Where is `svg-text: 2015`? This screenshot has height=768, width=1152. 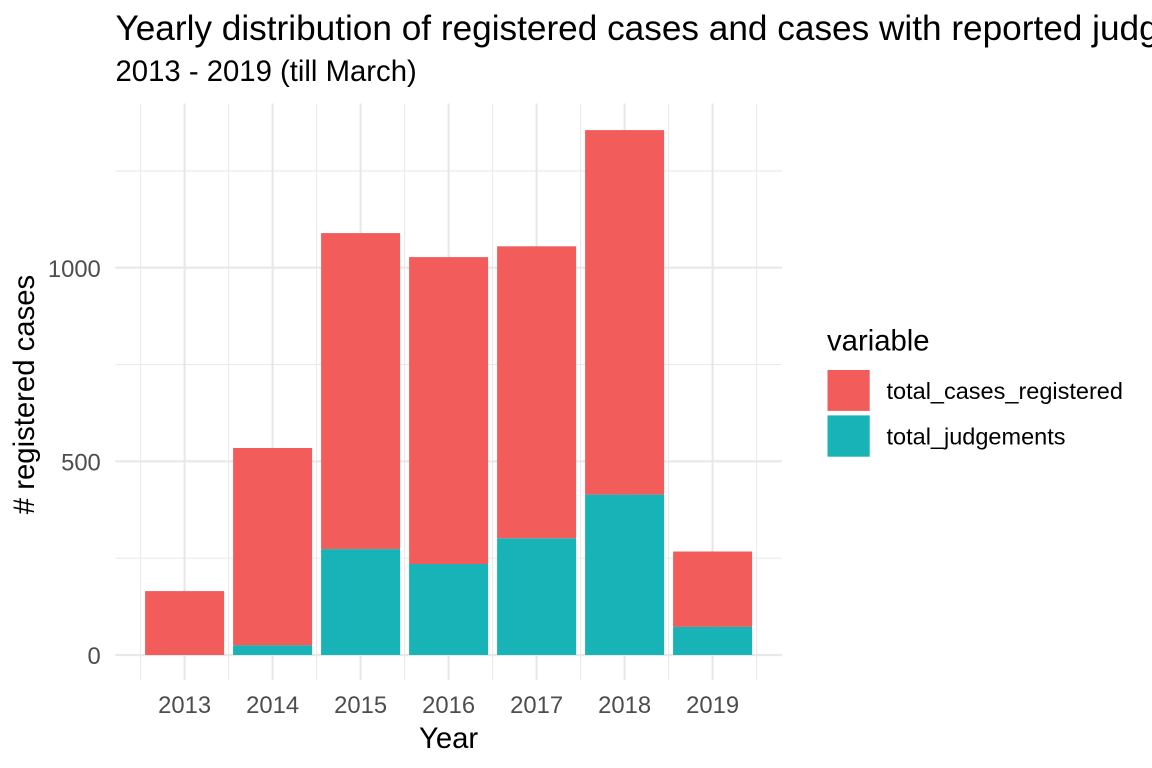
svg-text: 2015 is located at coordinates (360, 705).